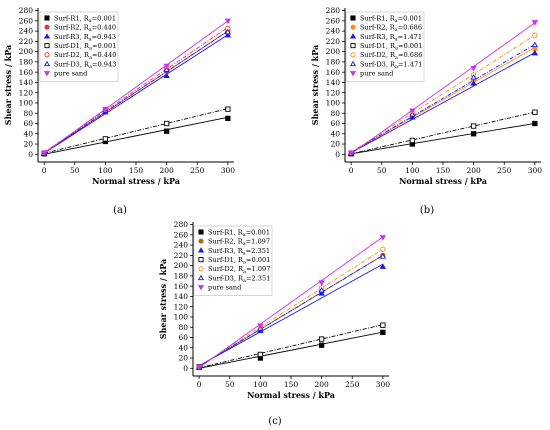 This screenshot has width=550, height=430. What do you see at coordinates (391, 38) in the screenshot?
I see `legend-label: Surf-R3, Ra=1.471` at bounding box center [391, 38].